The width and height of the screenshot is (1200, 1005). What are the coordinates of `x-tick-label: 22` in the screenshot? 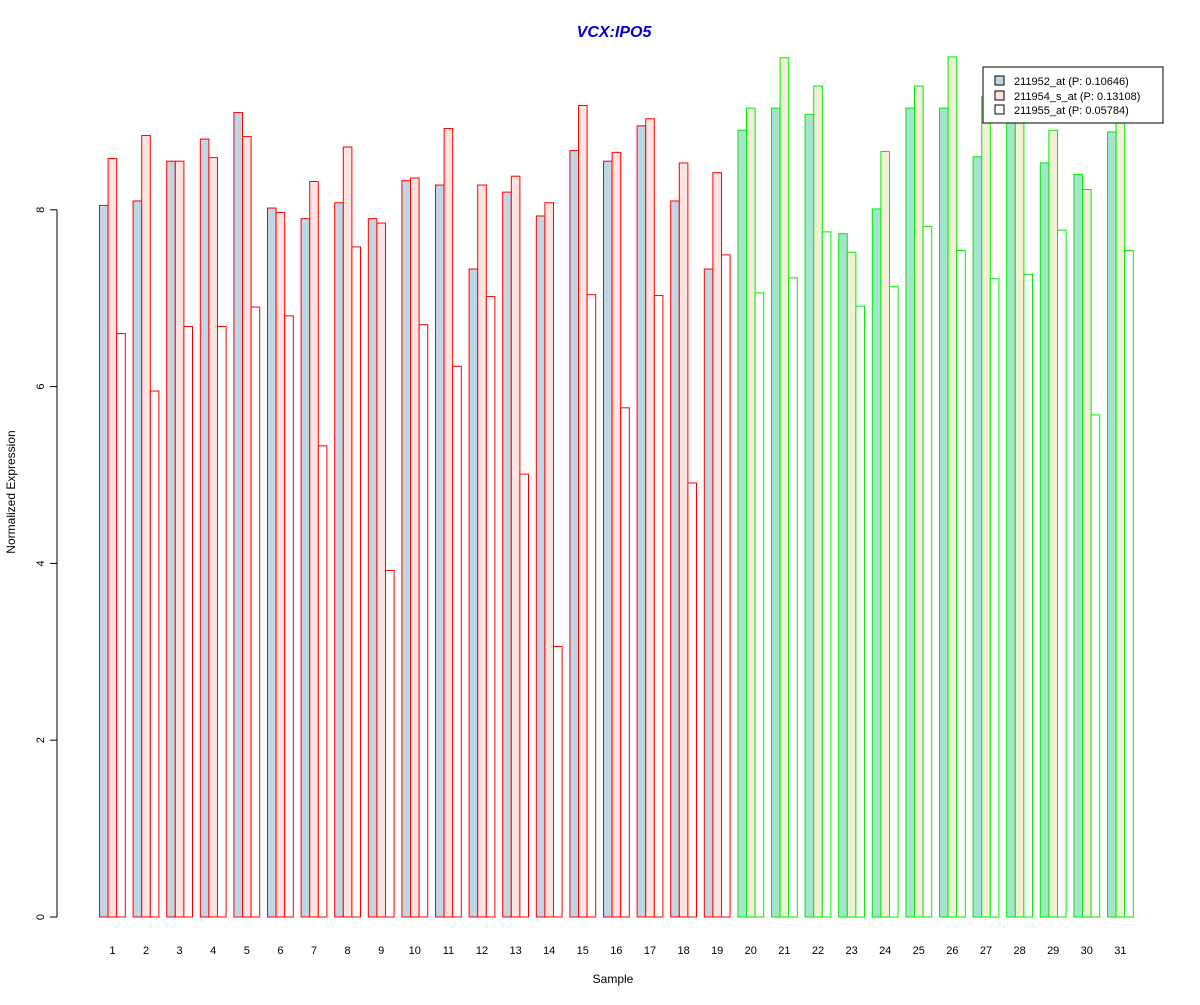 It's located at (818, 951).